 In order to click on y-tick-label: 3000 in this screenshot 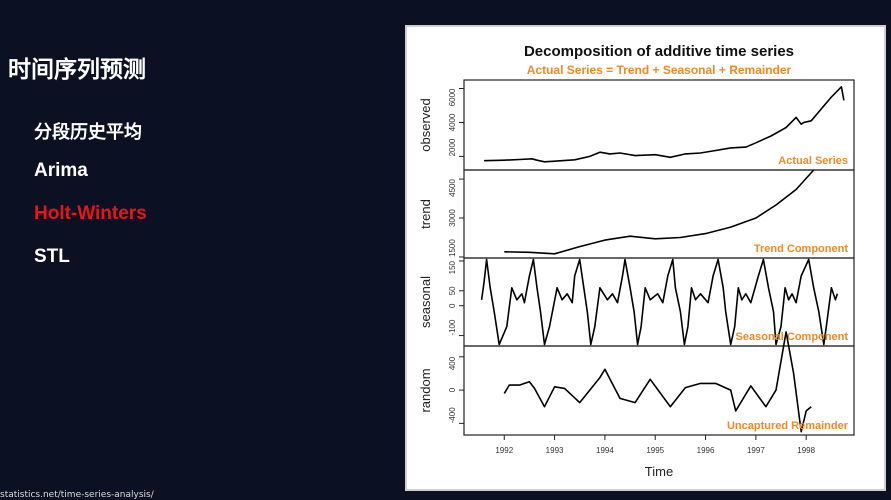, I will do `click(452, 218)`.